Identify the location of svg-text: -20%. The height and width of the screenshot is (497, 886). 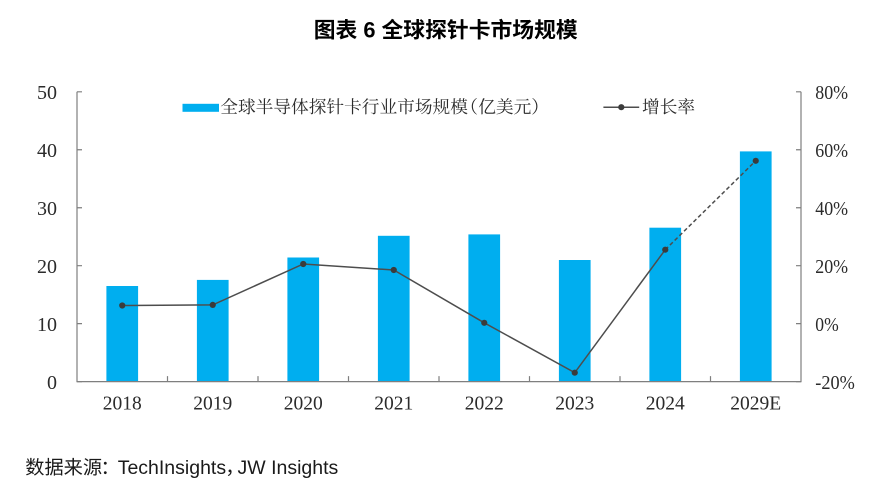
(835, 383).